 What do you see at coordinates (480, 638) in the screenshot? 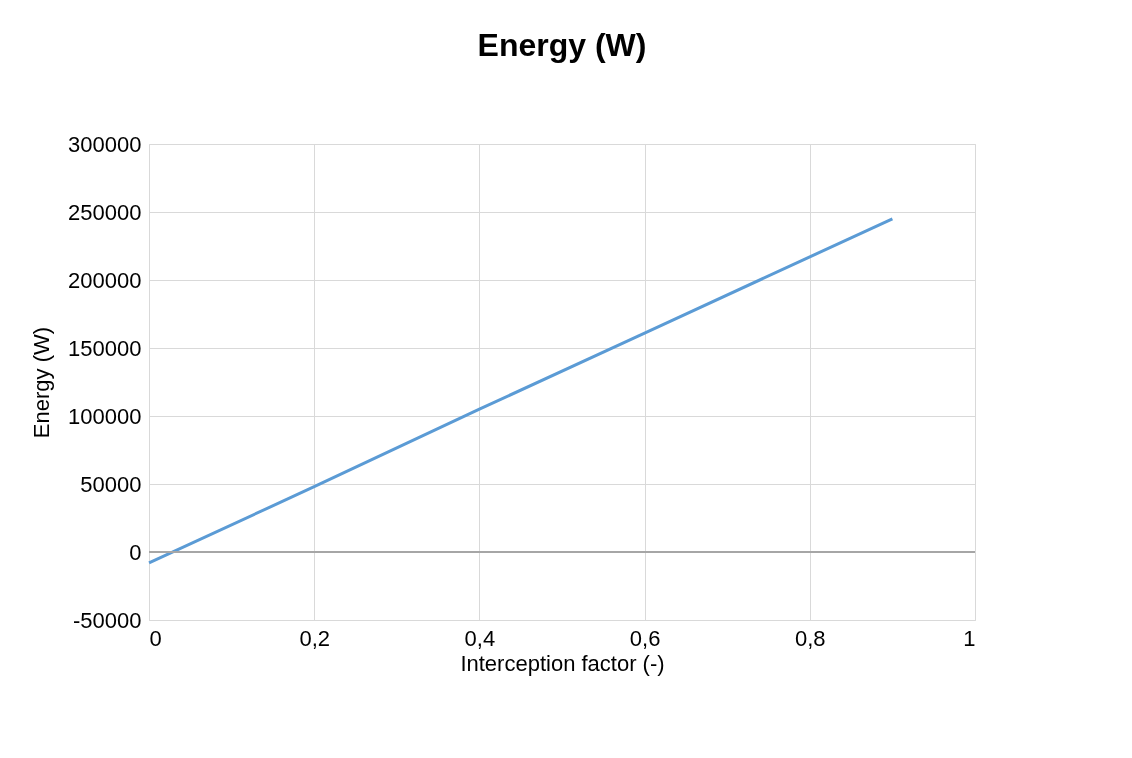
I see `x-tick-label: 0,4` at bounding box center [480, 638].